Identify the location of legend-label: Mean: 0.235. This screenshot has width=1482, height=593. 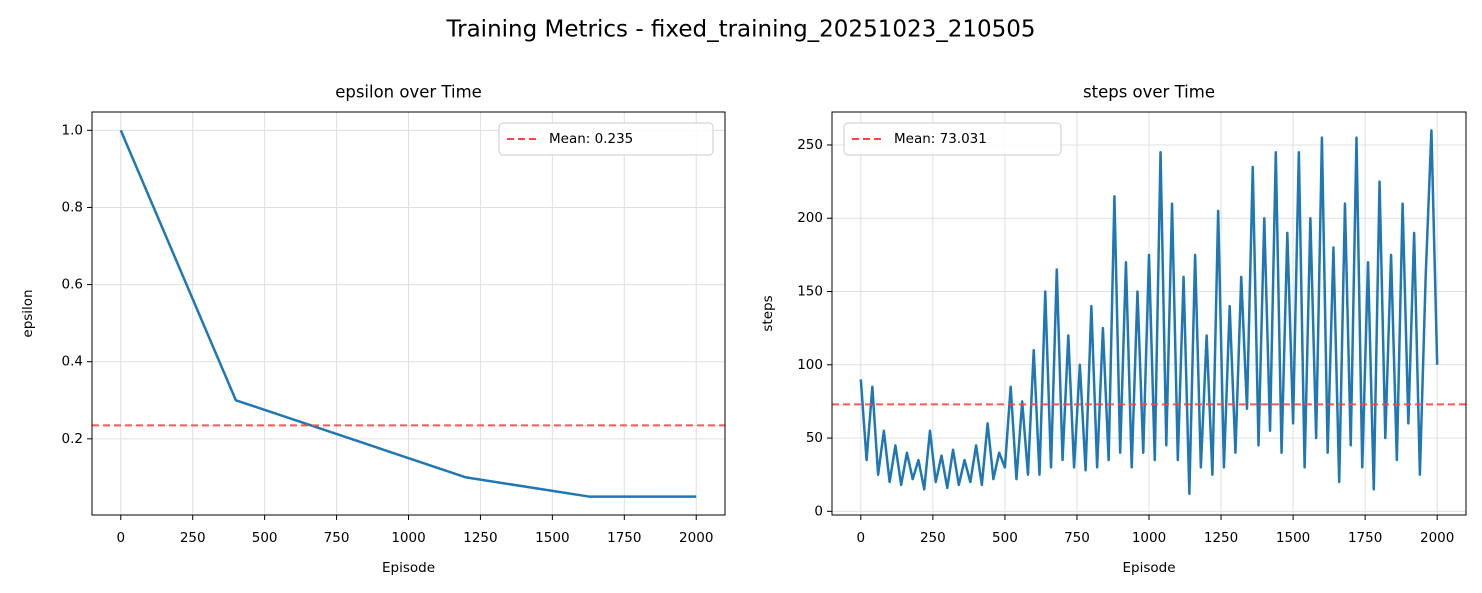
(591, 139).